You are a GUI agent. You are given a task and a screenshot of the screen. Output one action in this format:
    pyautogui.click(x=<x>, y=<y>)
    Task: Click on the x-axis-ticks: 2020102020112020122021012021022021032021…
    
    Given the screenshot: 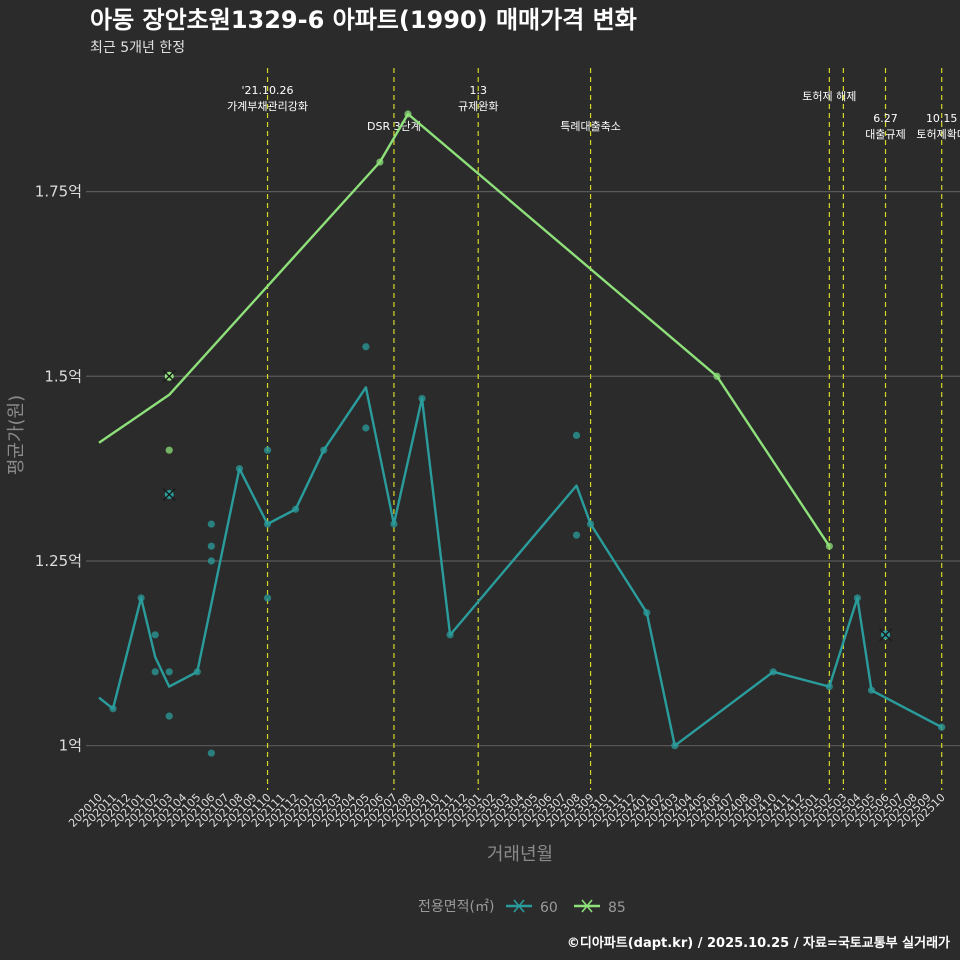 What is the action you would take?
    pyautogui.click(x=507, y=810)
    